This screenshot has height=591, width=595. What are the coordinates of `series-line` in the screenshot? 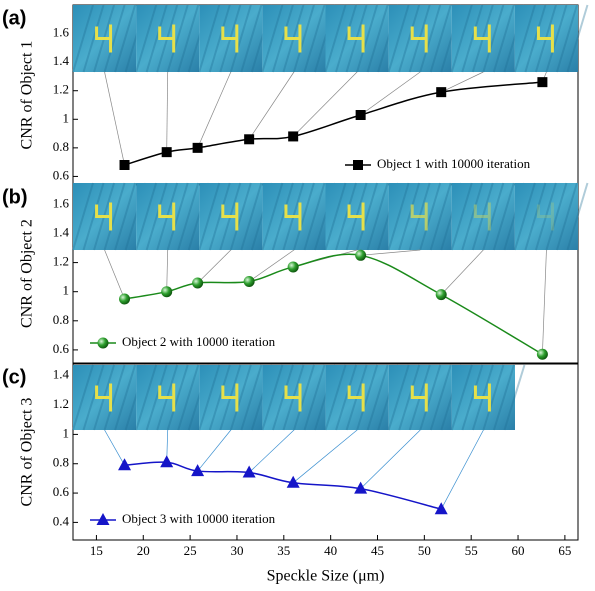 It's located at (333, 123).